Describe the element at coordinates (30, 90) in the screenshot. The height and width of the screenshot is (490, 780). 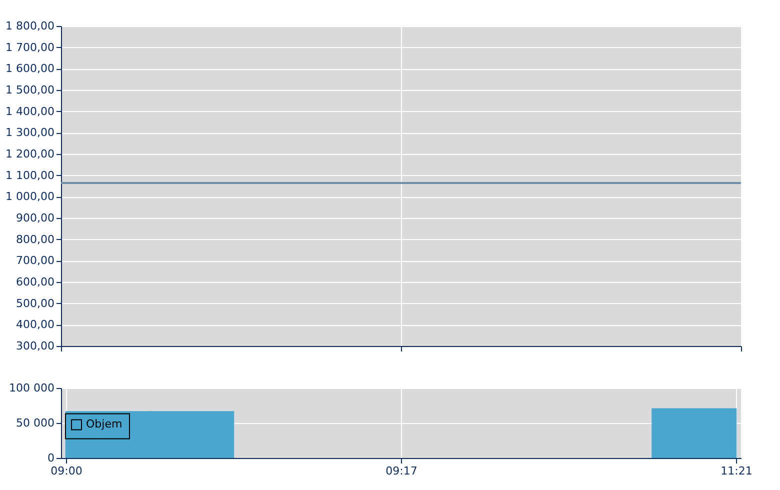
I see `y-tick-label: 1 500,00` at that location.